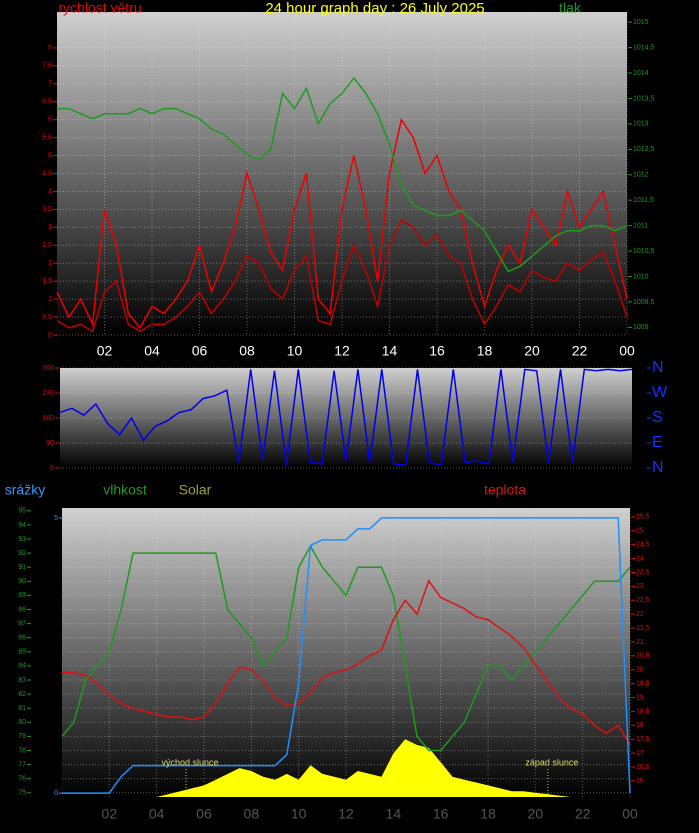 The height and width of the screenshot is (833, 699). I want to click on x-tick-label: 02, so click(110, 814).